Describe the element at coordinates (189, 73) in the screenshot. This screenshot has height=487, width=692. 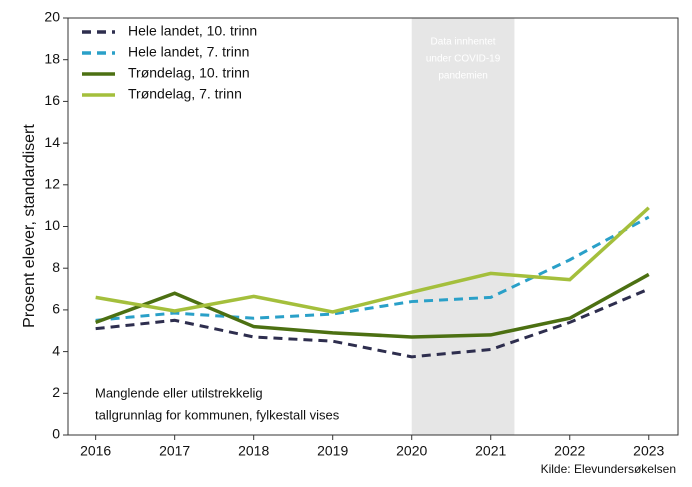
I see `legend-label: Trøndelag, 10. trinn` at that location.